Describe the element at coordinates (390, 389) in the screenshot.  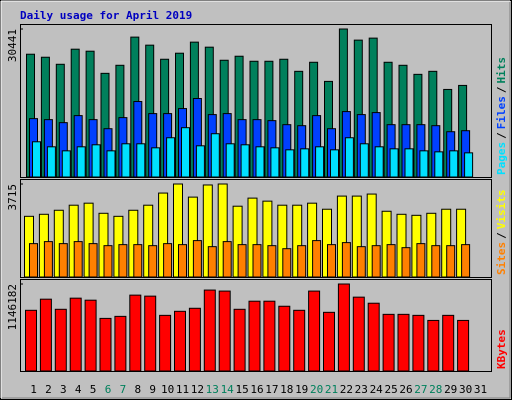
I see `x-tick-label: 25` at that location.